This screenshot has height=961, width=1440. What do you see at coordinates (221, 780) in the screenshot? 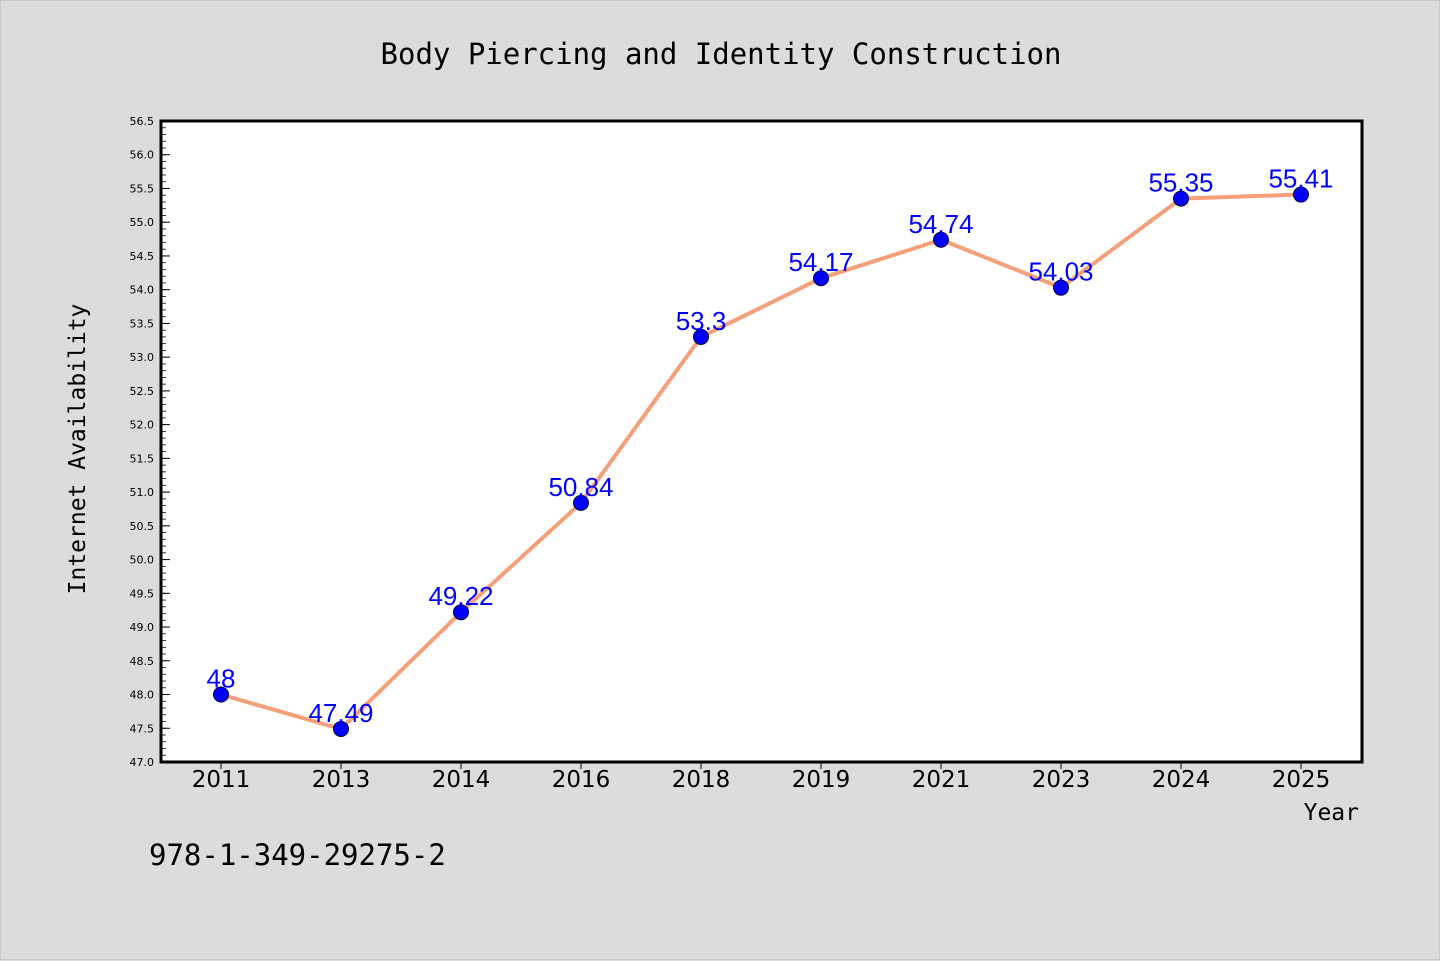
I see `x-tick-label: 2011` at bounding box center [221, 780].